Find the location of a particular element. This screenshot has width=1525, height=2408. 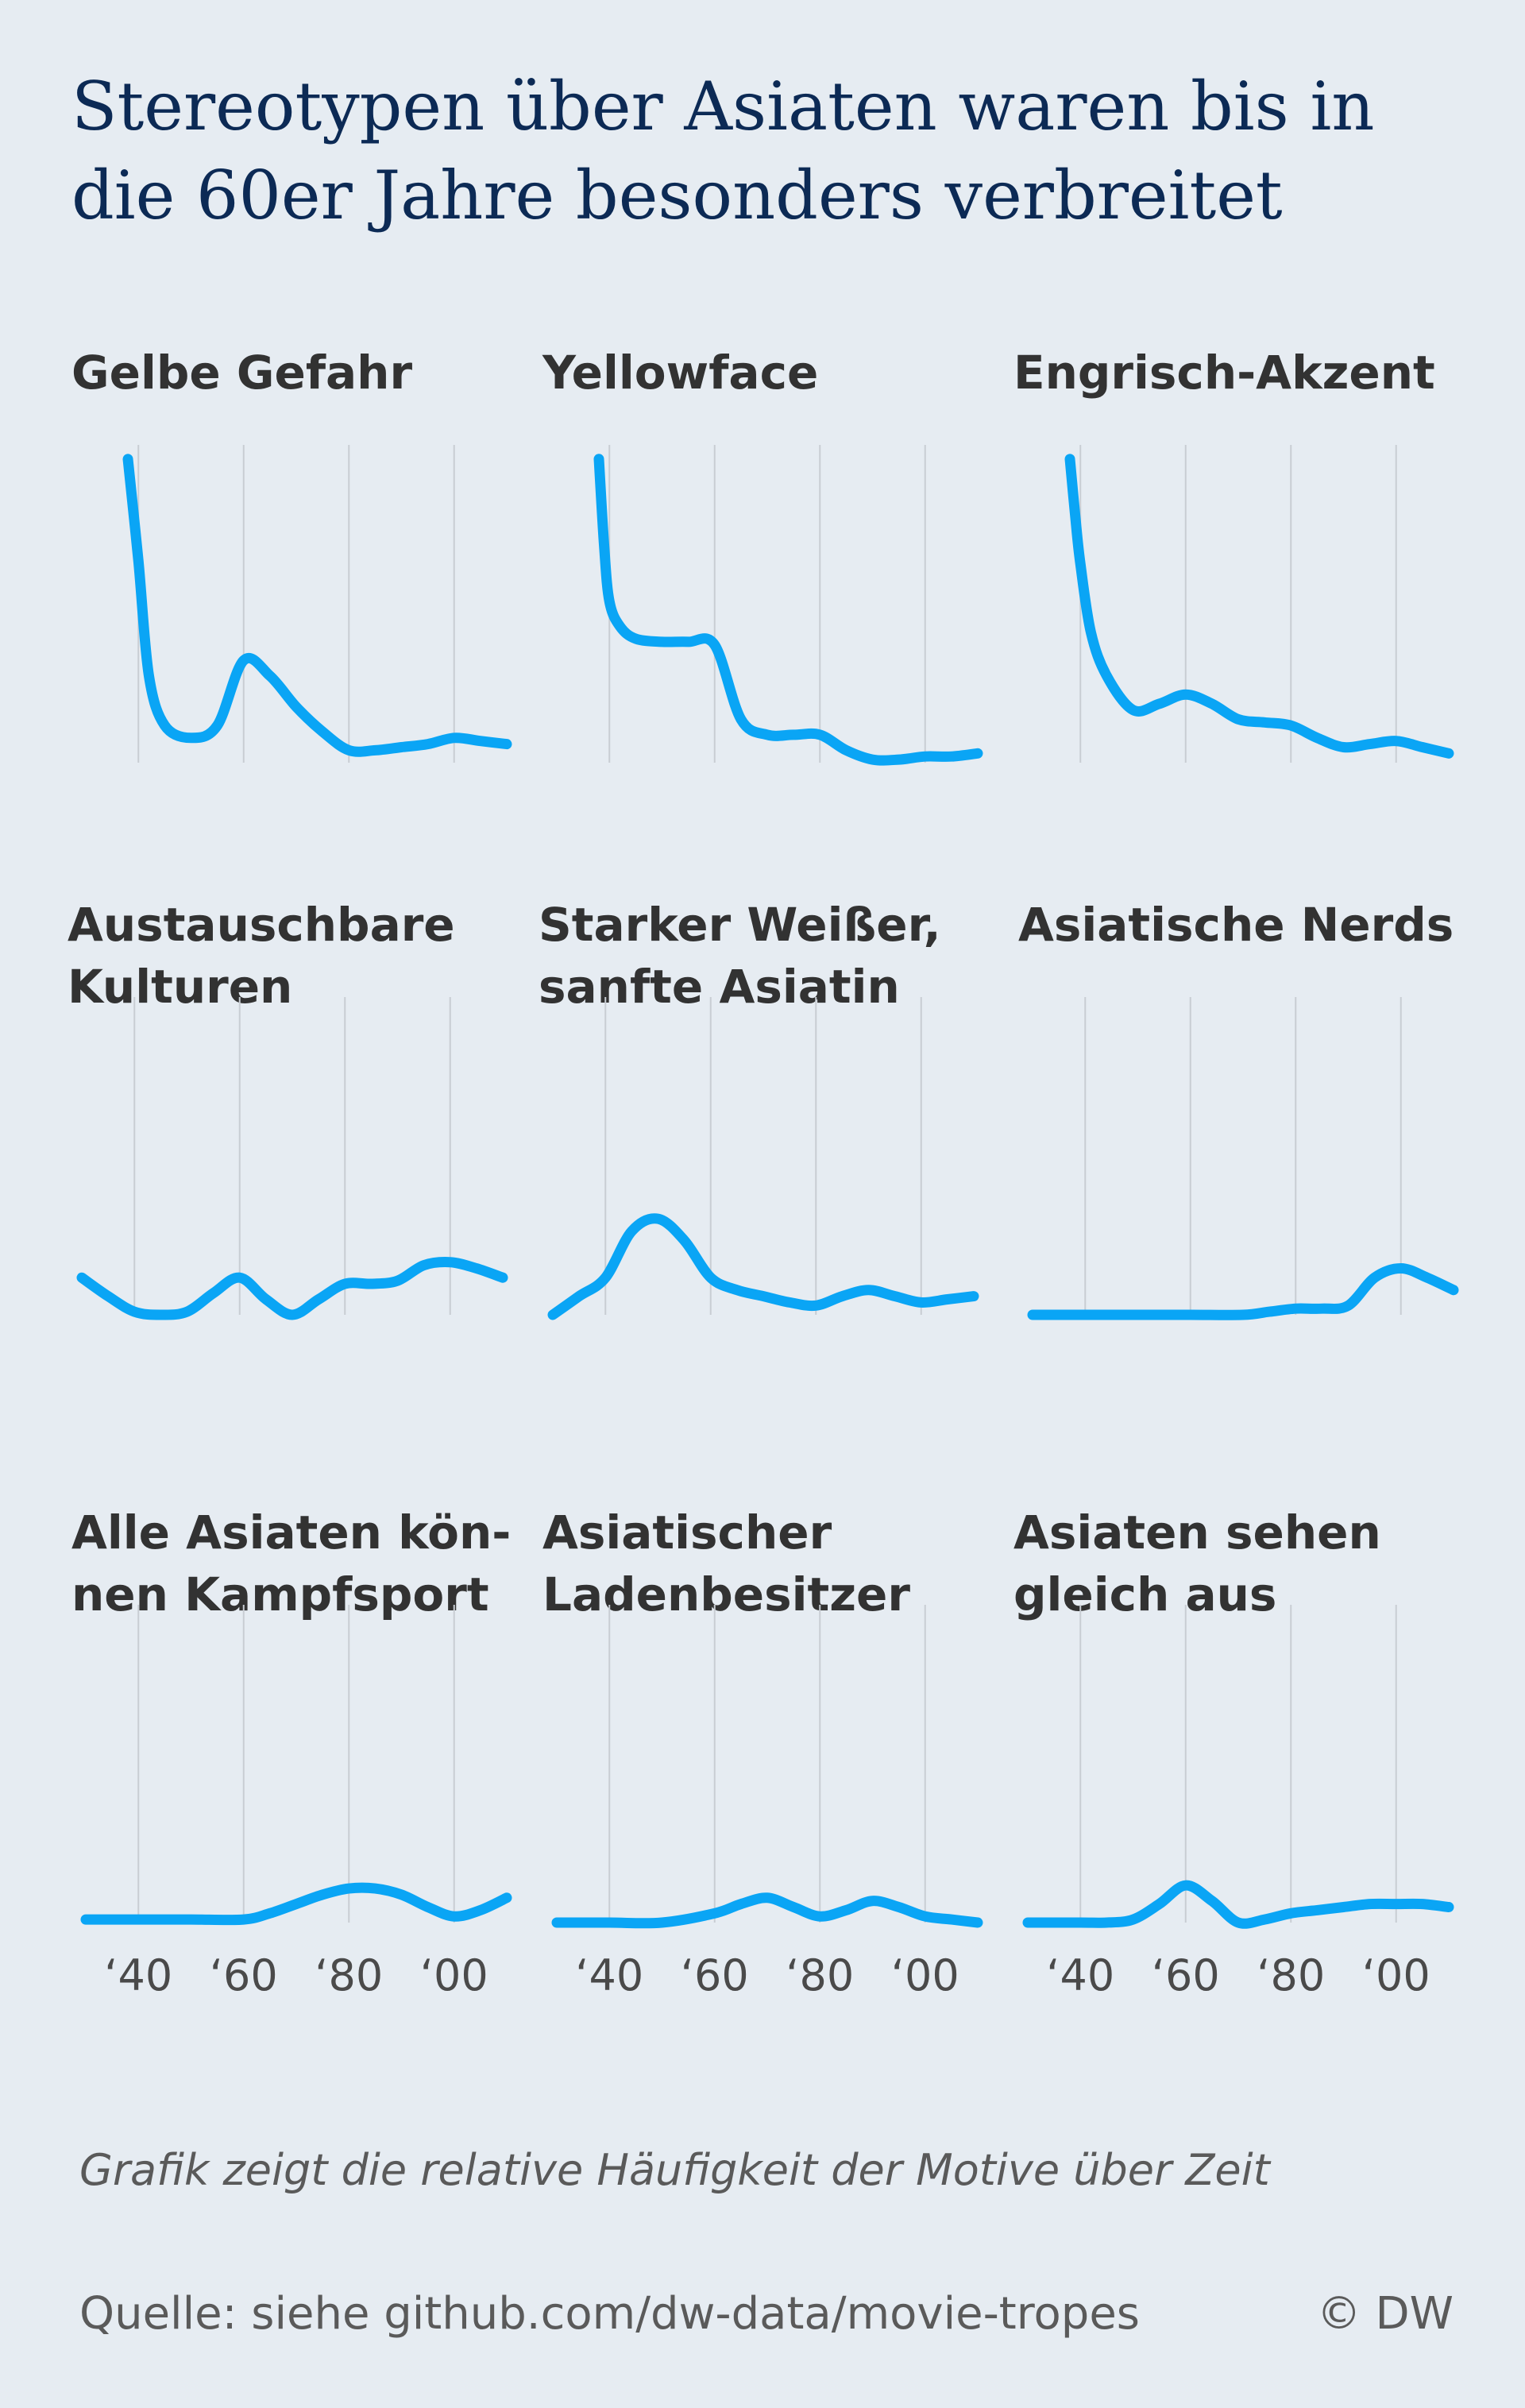

panel-title: Asiatische Nerds is located at coordinates (1236, 925).